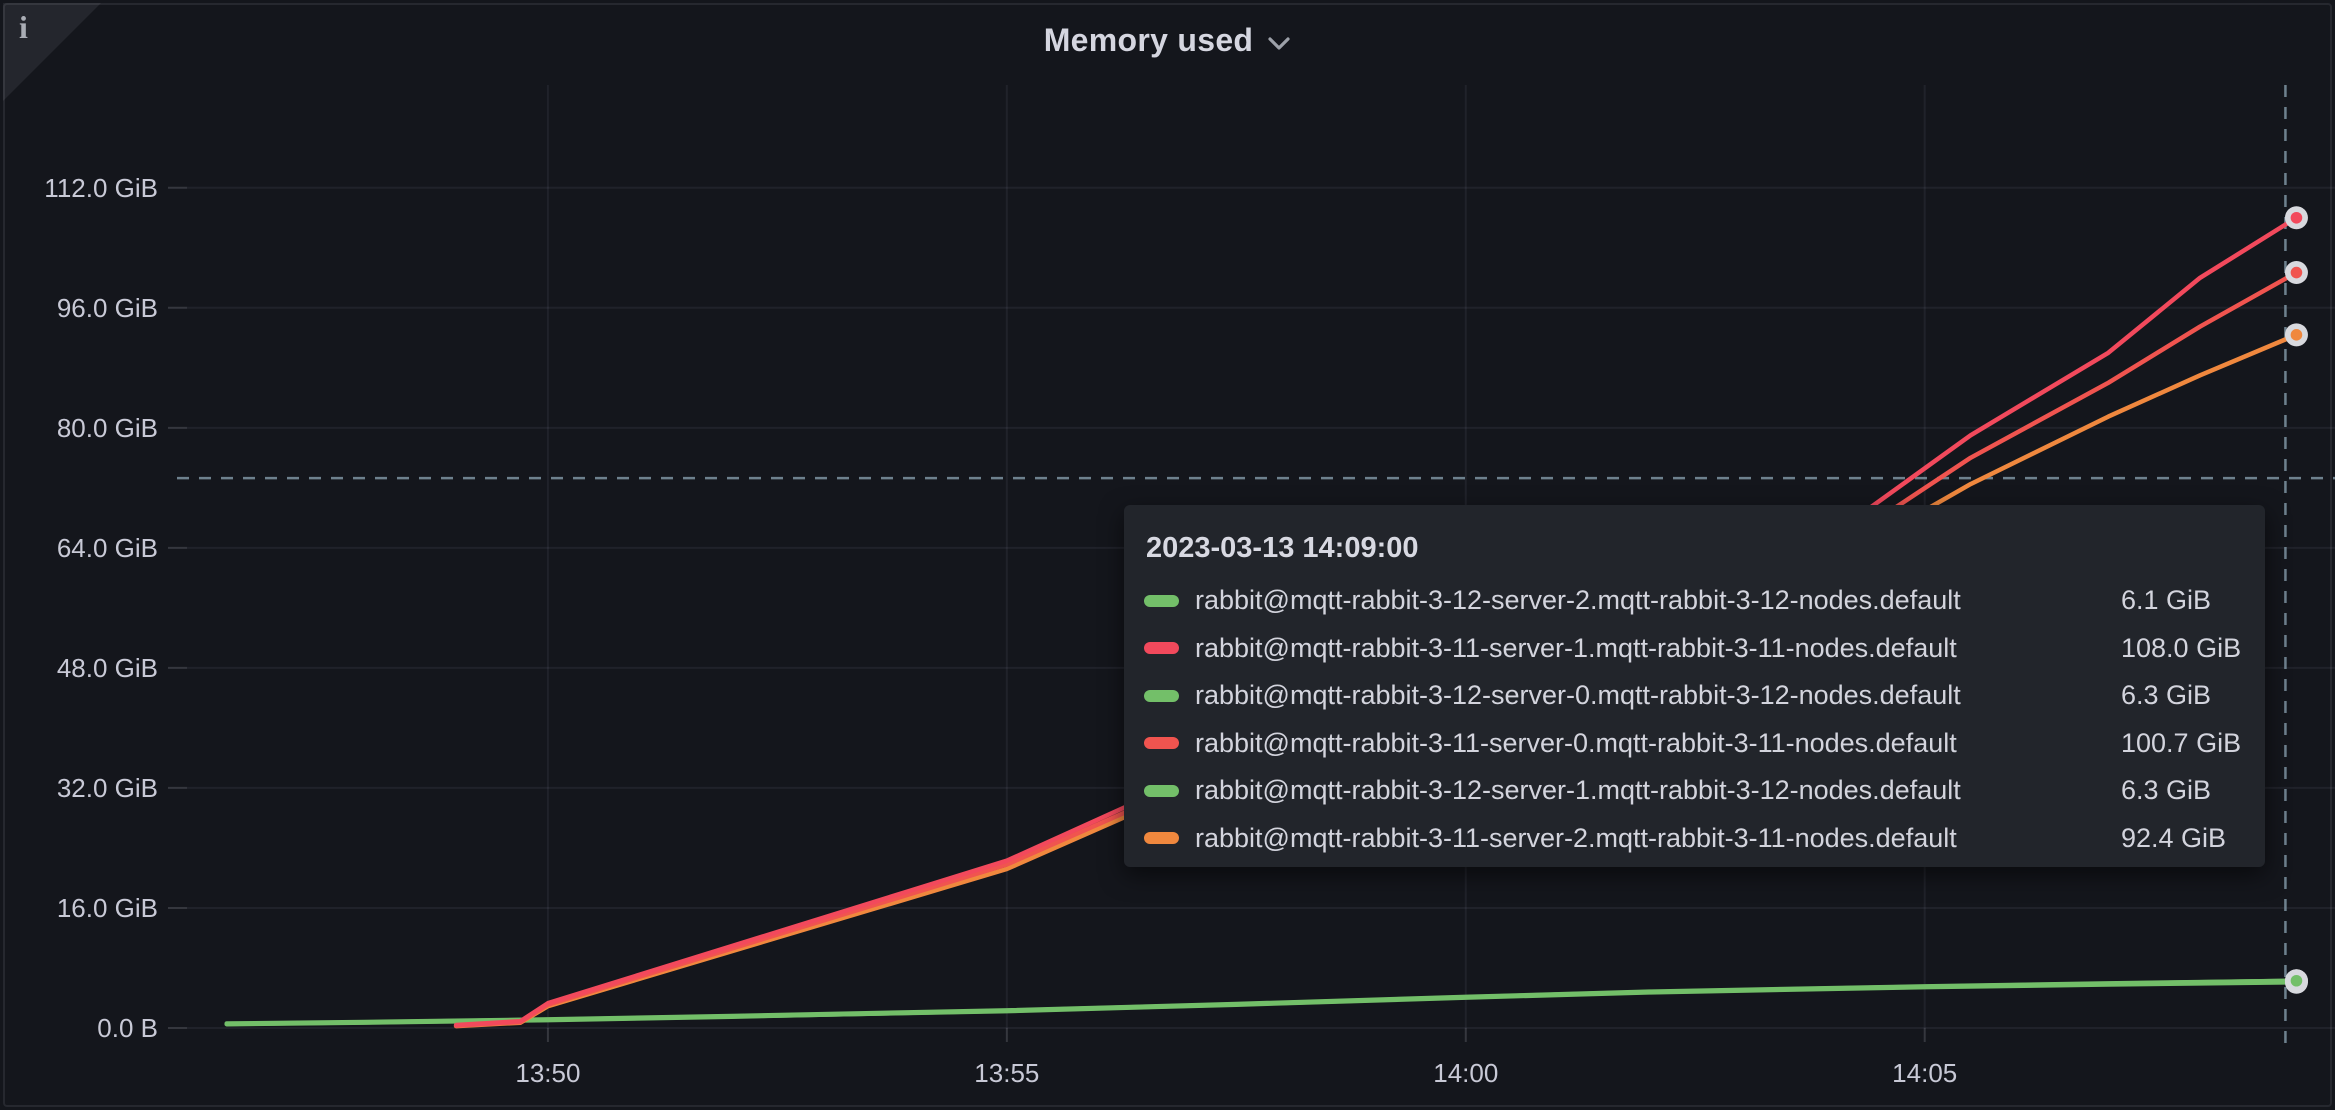  Describe the element at coordinates (101, 188) in the screenshot. I see `y-tick-label: 112.0 GiB` at that location.